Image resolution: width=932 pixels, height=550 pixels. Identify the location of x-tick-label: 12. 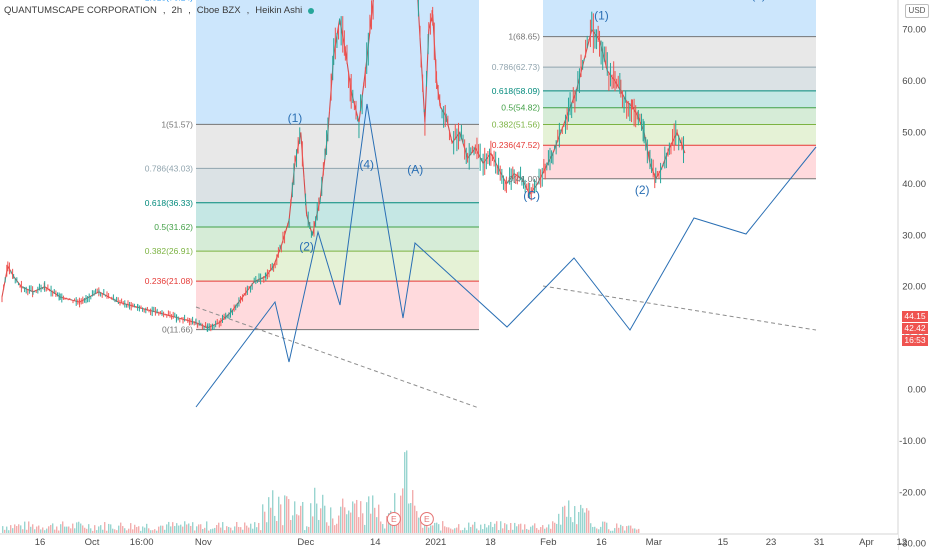
(901, 542).